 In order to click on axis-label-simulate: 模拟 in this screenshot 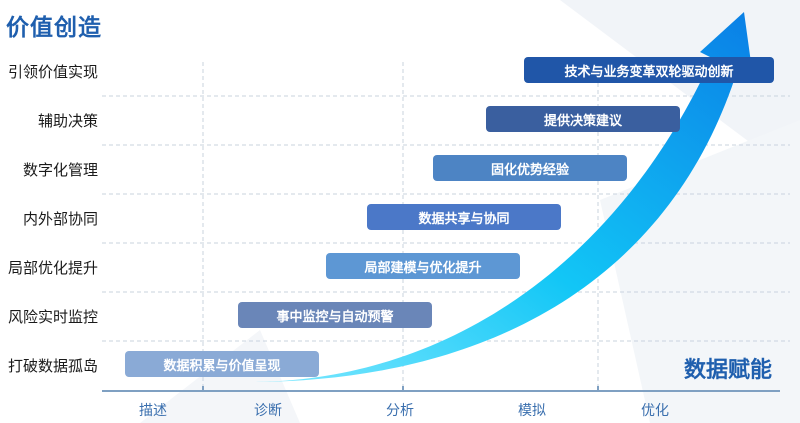, I will do `click(532, 411)`.